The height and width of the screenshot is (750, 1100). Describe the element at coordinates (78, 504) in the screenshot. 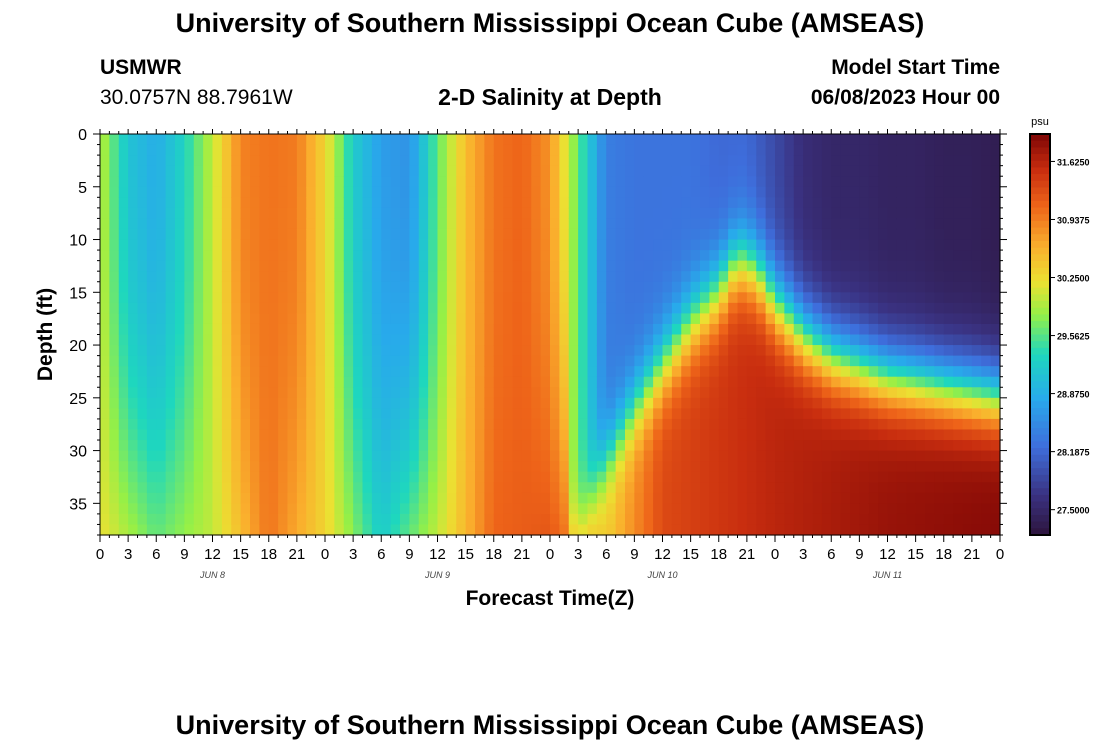

I see `y-tick-label: 35` at that location.